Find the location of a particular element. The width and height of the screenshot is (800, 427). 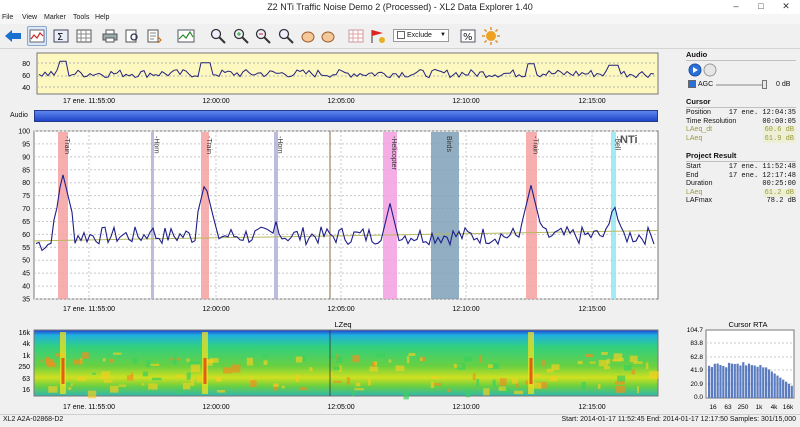

percent-icon: % is located at coordinates (468, 36).